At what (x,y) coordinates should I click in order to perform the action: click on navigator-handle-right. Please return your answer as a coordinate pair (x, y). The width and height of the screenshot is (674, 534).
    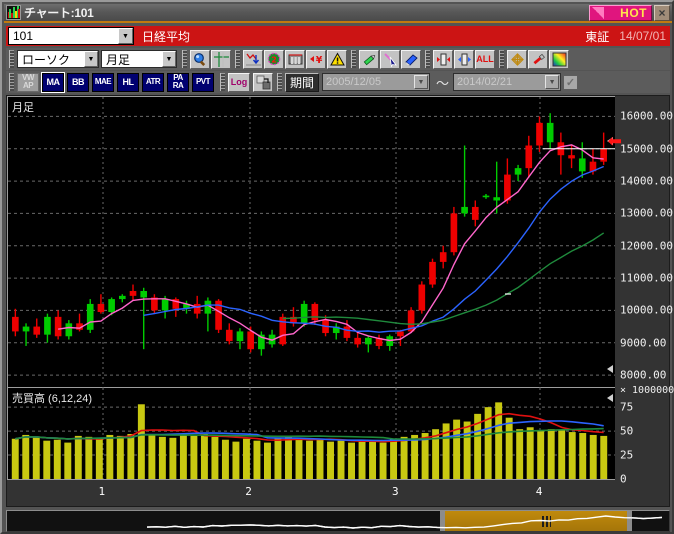
    Looking at the image, I should click on (629, 521).